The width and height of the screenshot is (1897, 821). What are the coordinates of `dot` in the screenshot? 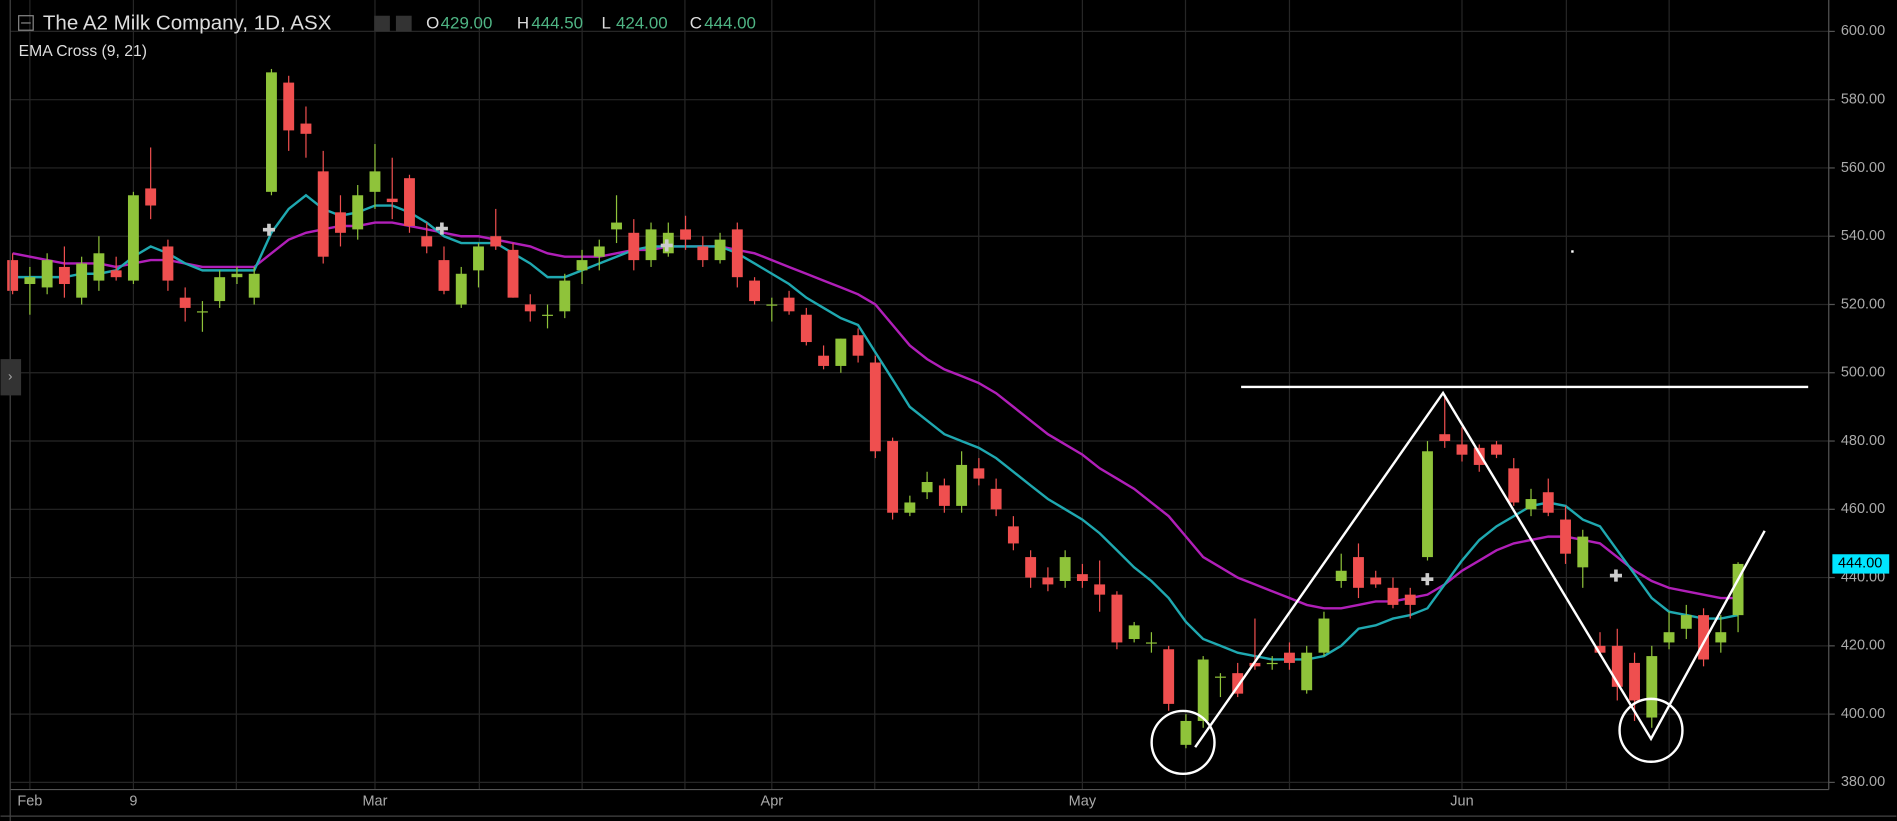 It's located at (1572, 251).